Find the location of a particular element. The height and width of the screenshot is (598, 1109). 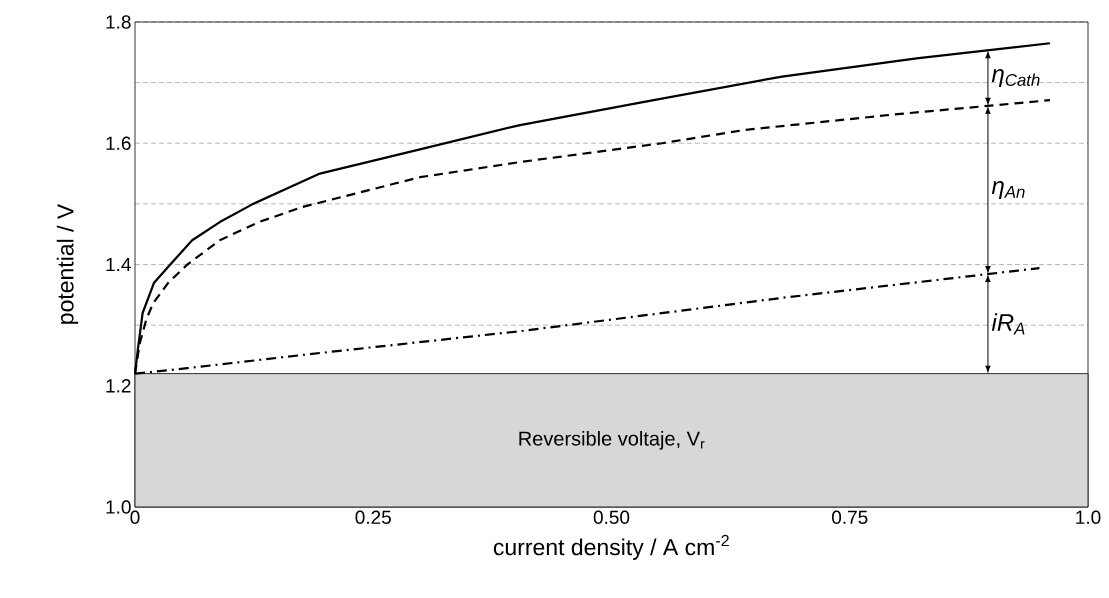

x-tick-label: 0.50 is located at coordinates (611, 517).